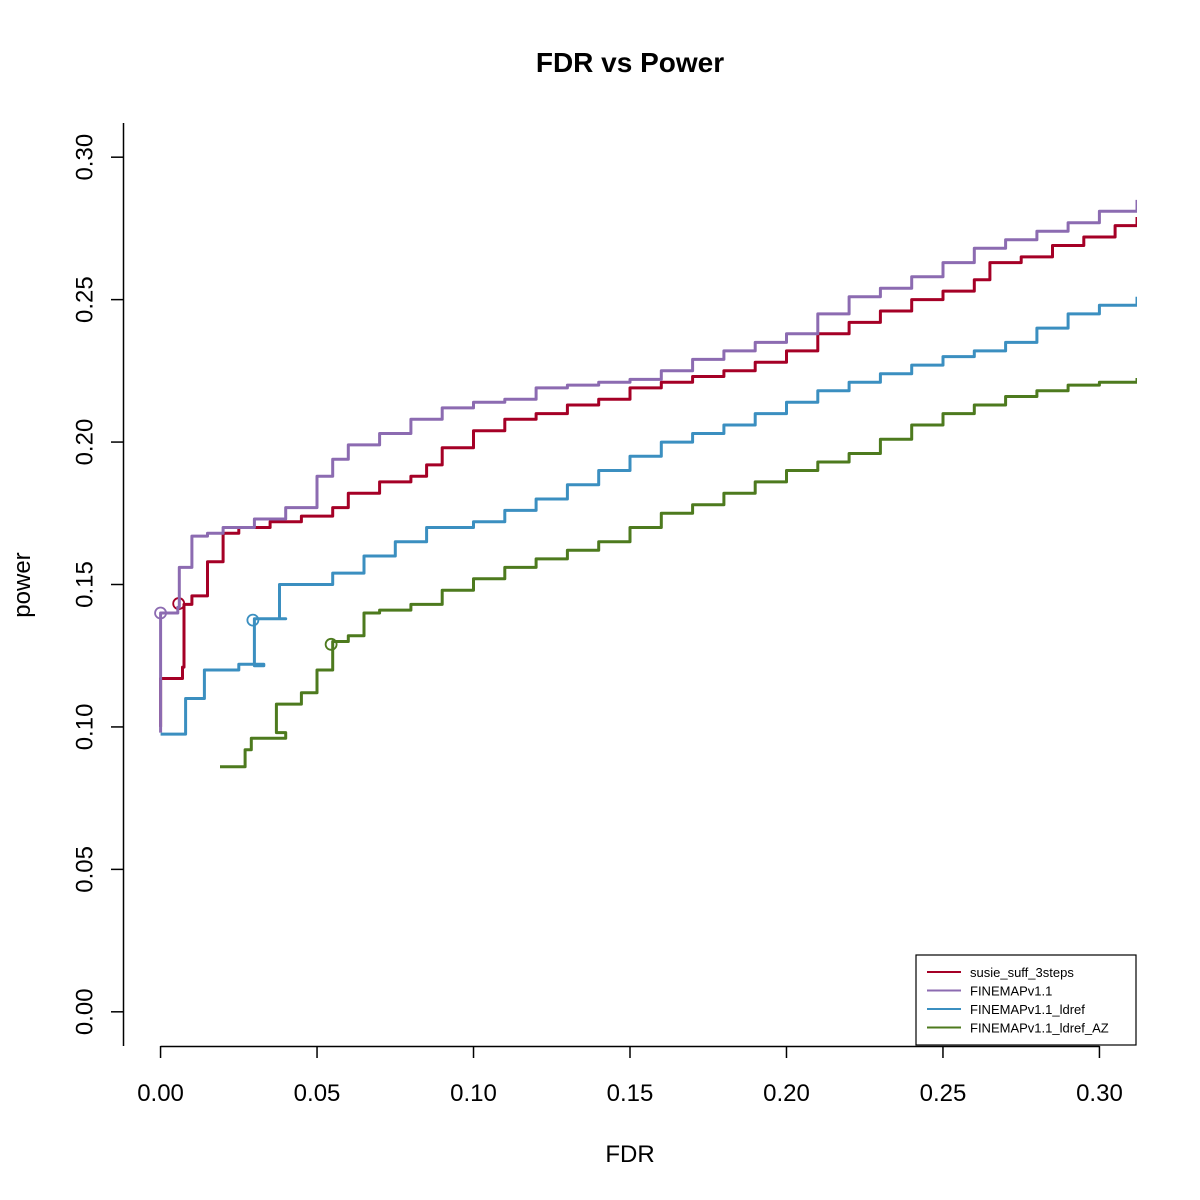 Image resolution: width=1200 pixels, height=1200 pixels. I want to click on y-tick-label: 0.00, so click(84, 1011).